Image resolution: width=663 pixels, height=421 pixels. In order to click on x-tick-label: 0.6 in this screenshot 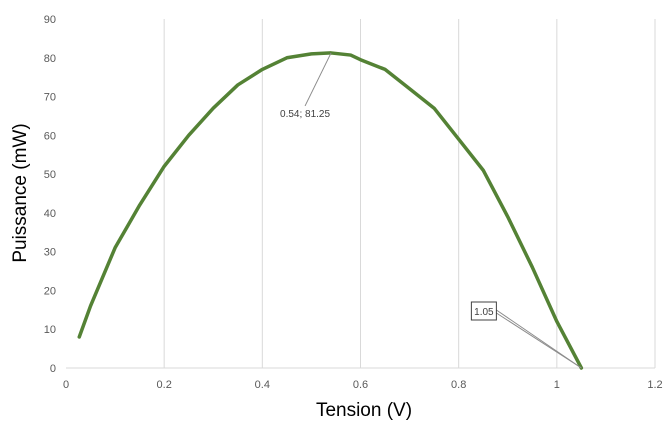, I will do `click(360, 385)`.